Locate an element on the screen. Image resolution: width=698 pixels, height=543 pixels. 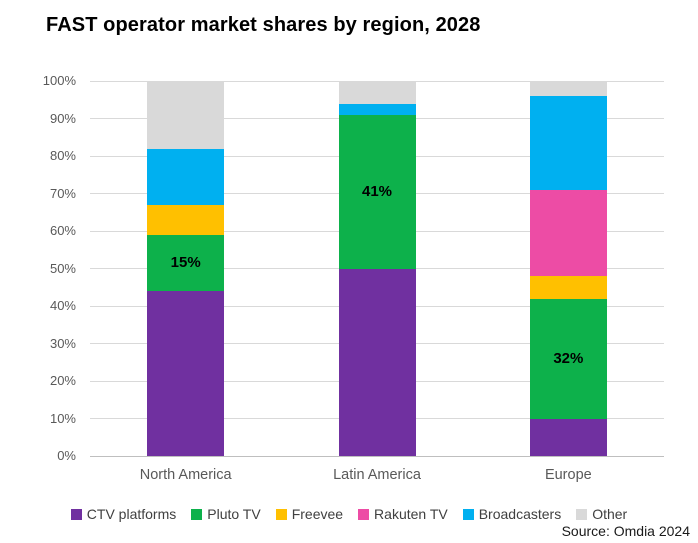
data-label-pluto-tv-europe: 32% is located at coordinates (568, 358).